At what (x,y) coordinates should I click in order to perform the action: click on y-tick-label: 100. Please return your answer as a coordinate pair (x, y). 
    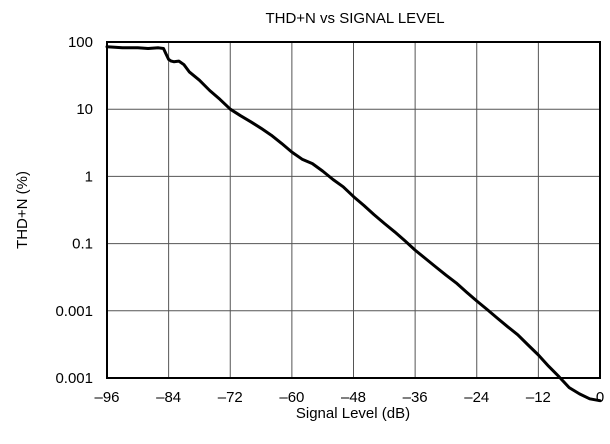
    Looking at the image, I should click on (80, 42).